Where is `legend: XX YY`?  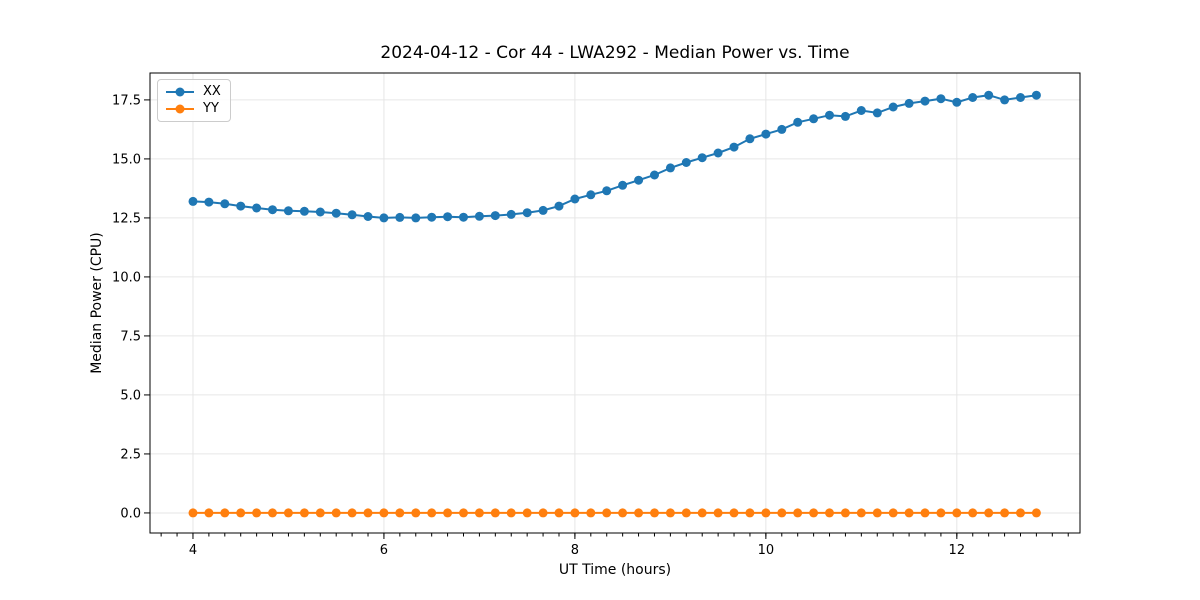
legend: XX YY is located at coordinates (194, 100).